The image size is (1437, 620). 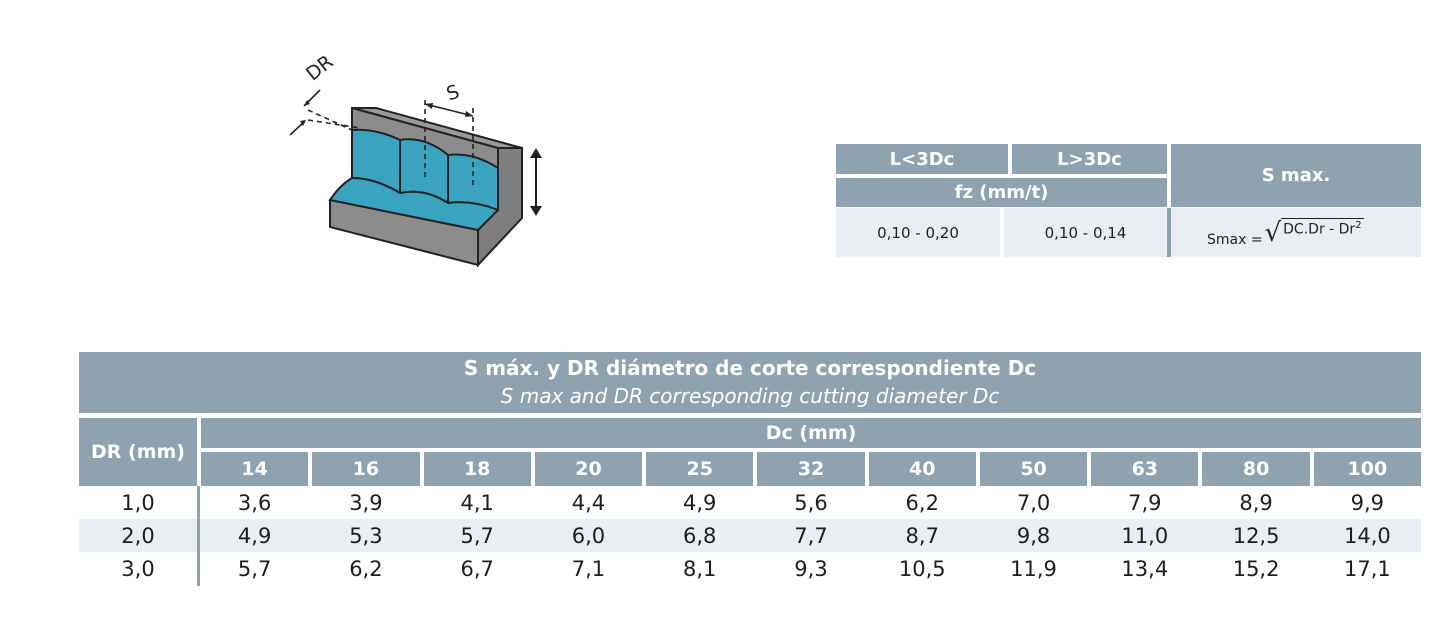 I want to click on table-row: 2,0 4,9 5,3 5,7 6,0 6,8 7,7 8,7 9,8 11,0 12,5 14,0, so click(x=750, y=535).